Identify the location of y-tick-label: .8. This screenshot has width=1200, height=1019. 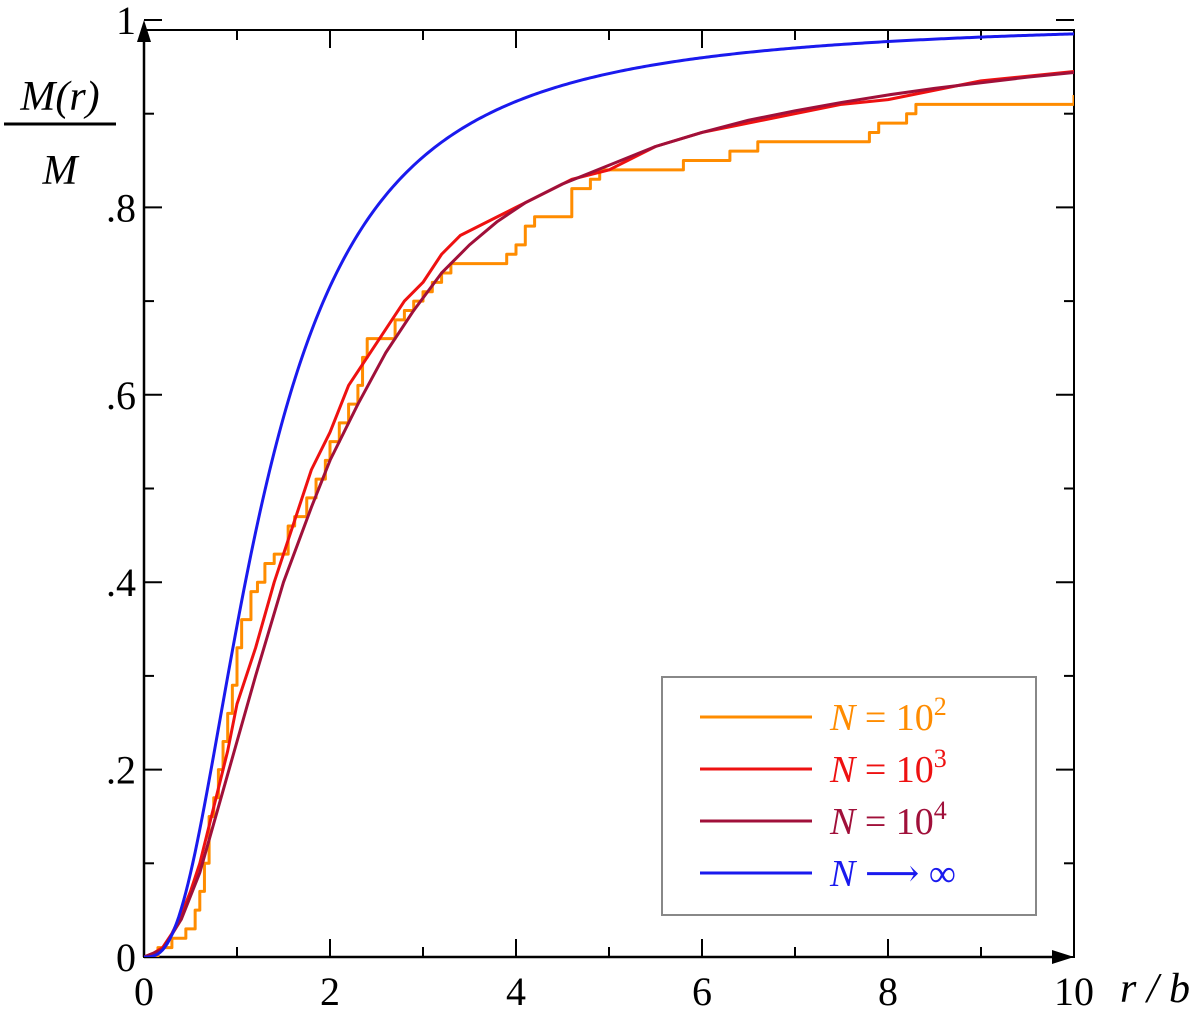
(121, 207).